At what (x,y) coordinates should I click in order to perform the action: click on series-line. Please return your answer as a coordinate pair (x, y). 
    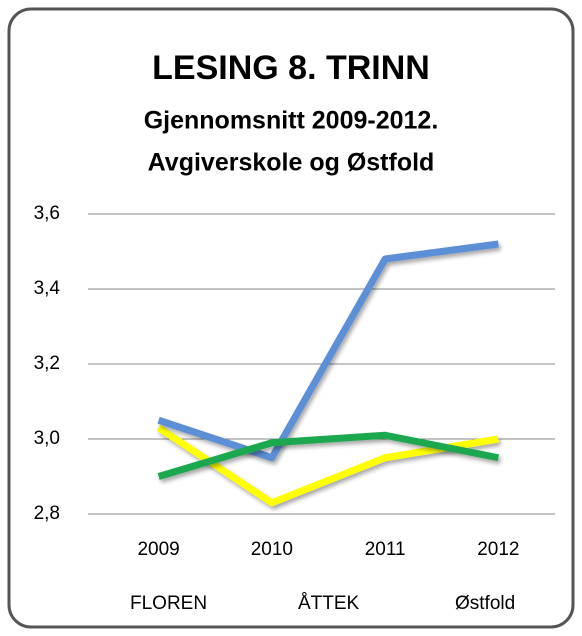
    Looking at the image, I should click on (328, 455).